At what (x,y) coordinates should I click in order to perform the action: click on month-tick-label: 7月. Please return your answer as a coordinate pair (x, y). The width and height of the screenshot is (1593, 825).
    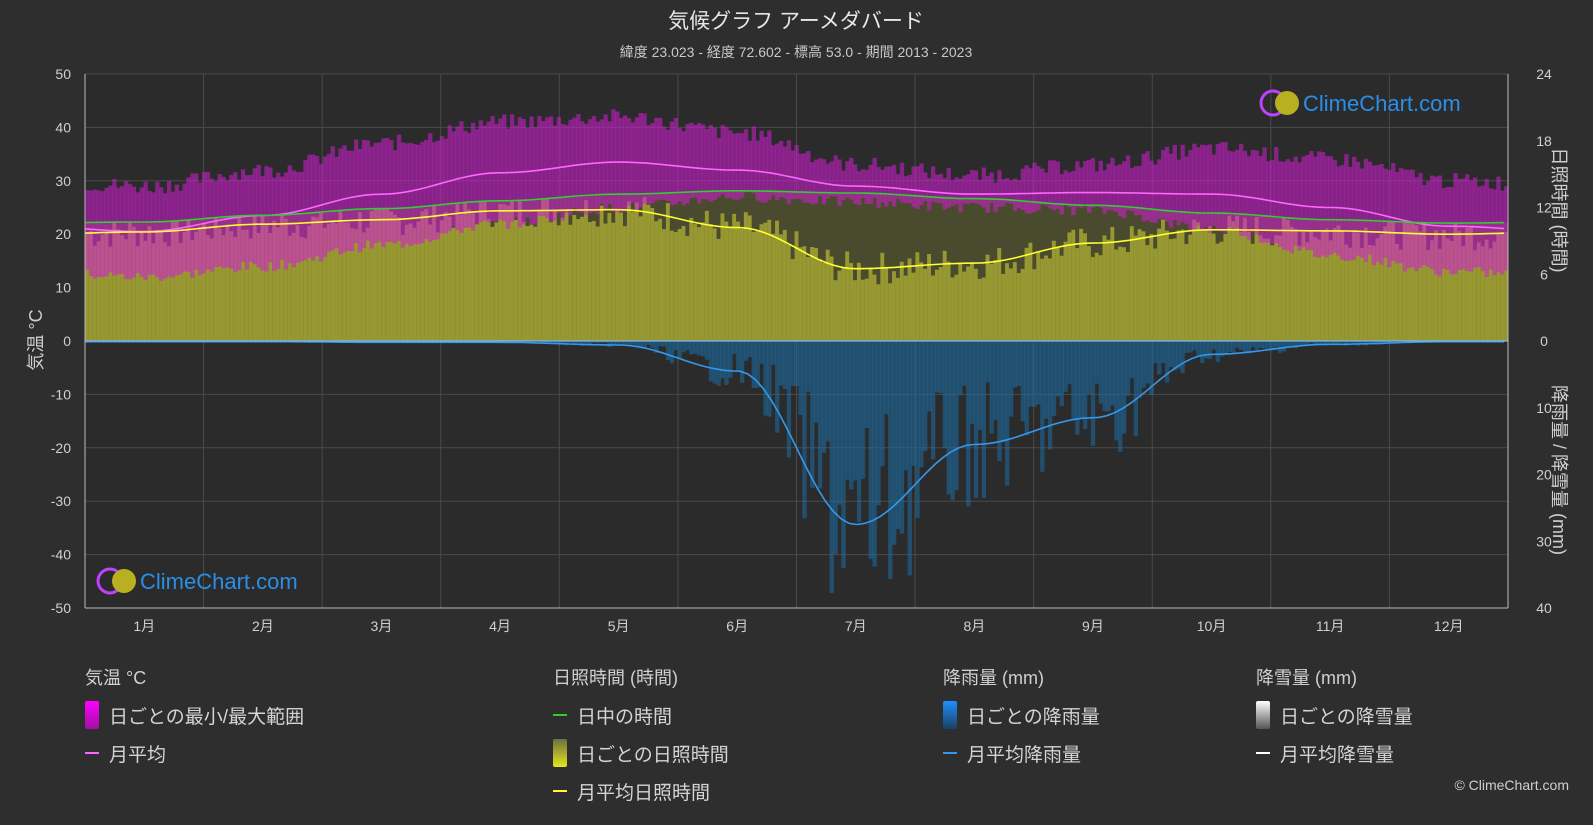
    Looking at the image, I should click on (856, 626).